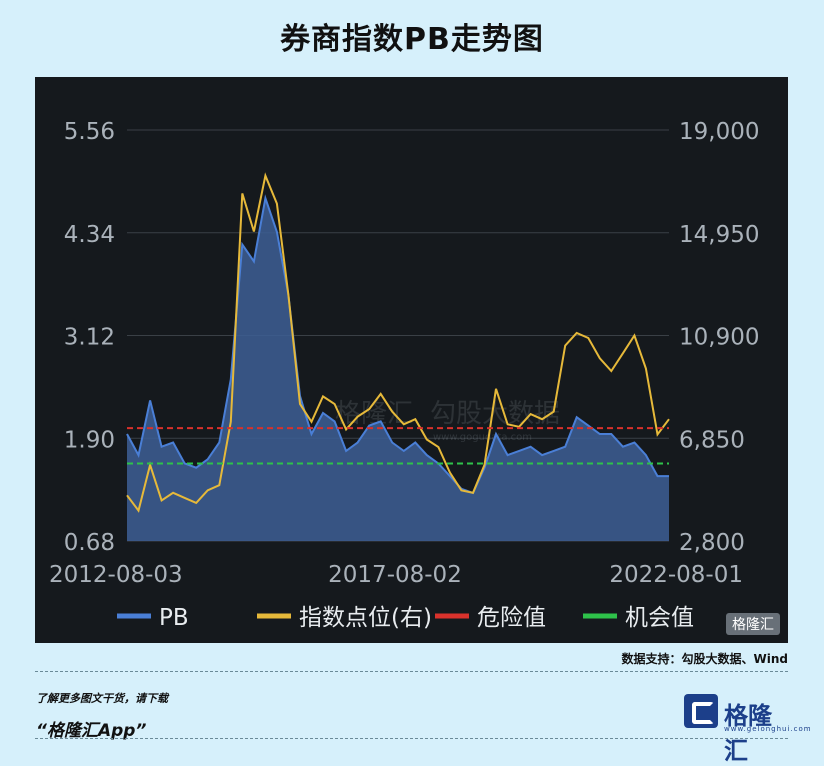 The image size is (824, 766). What do you see at coordinates (704, 659) in the screenshot?
I see `data-source: 数据支持：勾股大数据、Wind` at bounding box center [704, 659].